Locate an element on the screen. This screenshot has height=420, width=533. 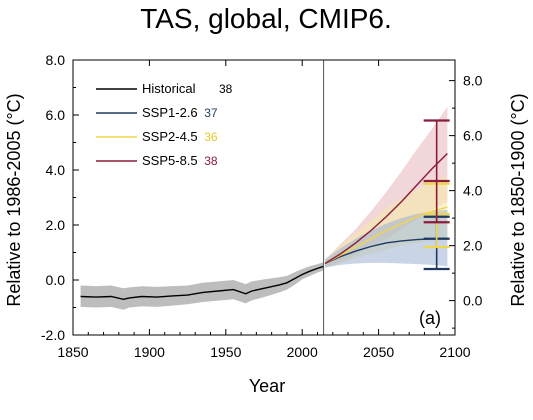
y-axis-right-ticks: 0.0 2.0 4.0 6.0 8.0 is located at coordinates (466, 201).